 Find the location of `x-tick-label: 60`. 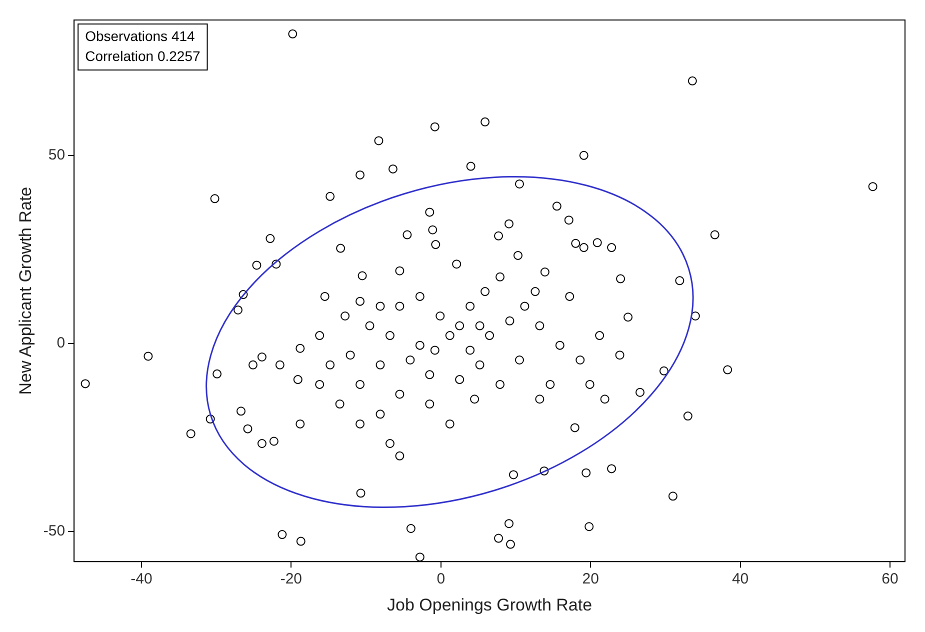

x-tick-label: 60 is located at coordinates (890, 579).